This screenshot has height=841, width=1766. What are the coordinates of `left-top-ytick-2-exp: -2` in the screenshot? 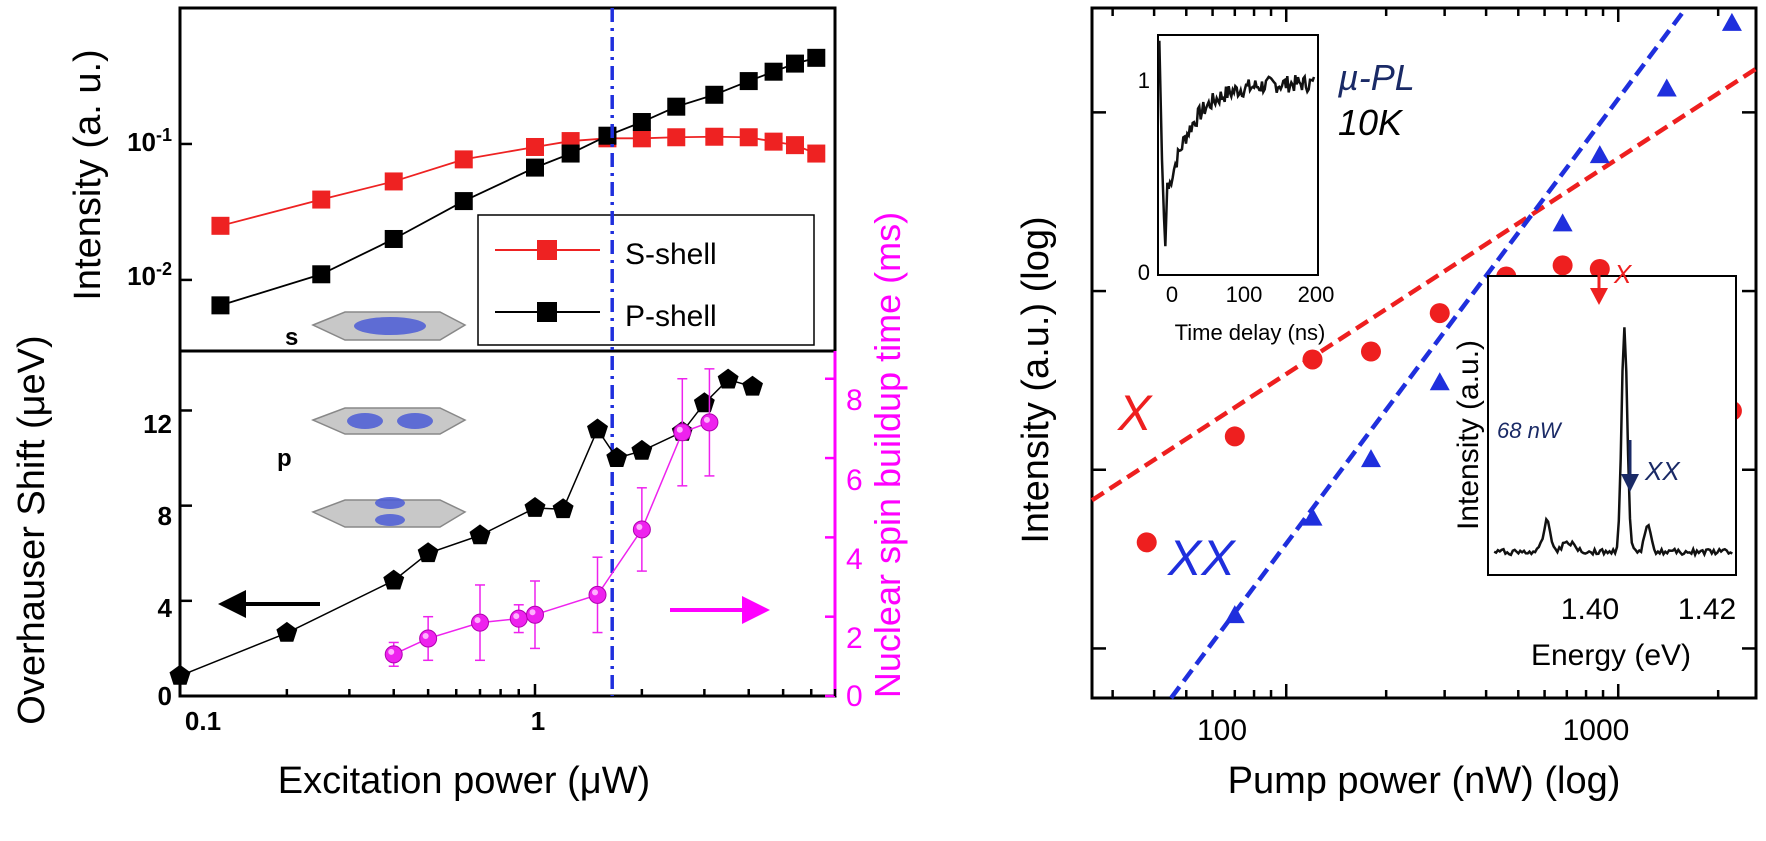 It's located at (164, 269).